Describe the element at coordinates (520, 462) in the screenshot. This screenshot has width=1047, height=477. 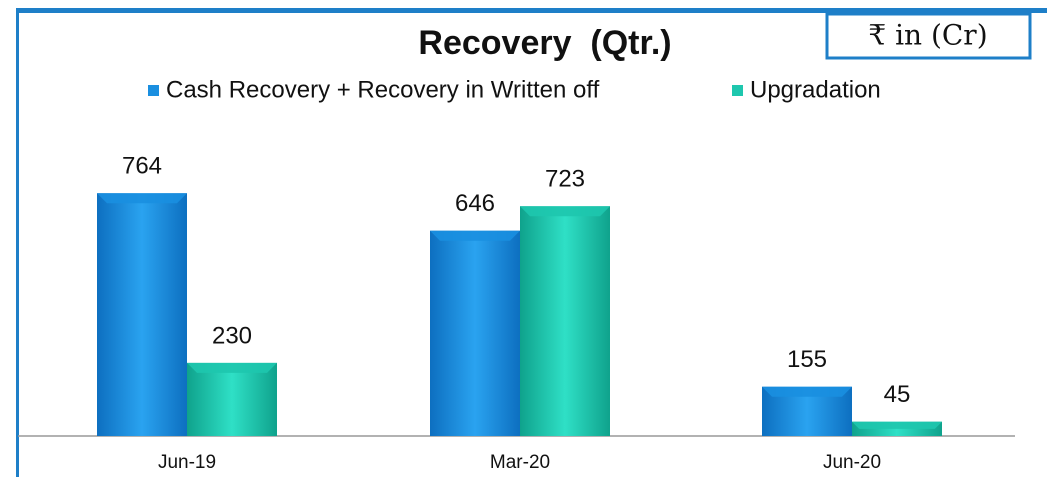
I see `x-tick-label: Mar-20` at that location.